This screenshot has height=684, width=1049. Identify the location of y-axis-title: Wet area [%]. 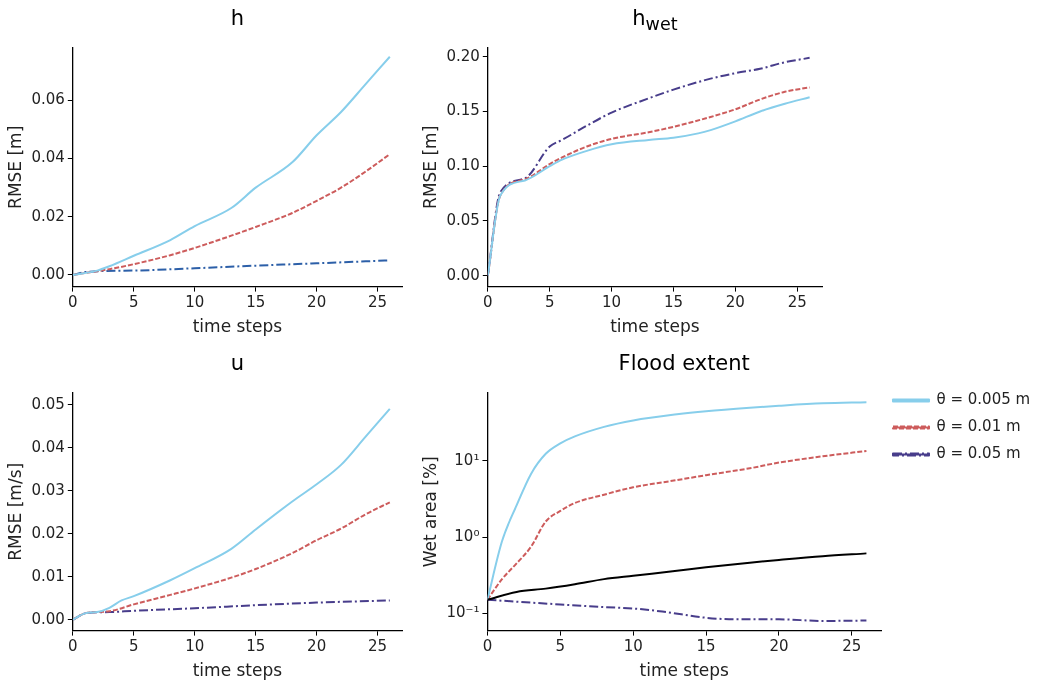
(429, 512).